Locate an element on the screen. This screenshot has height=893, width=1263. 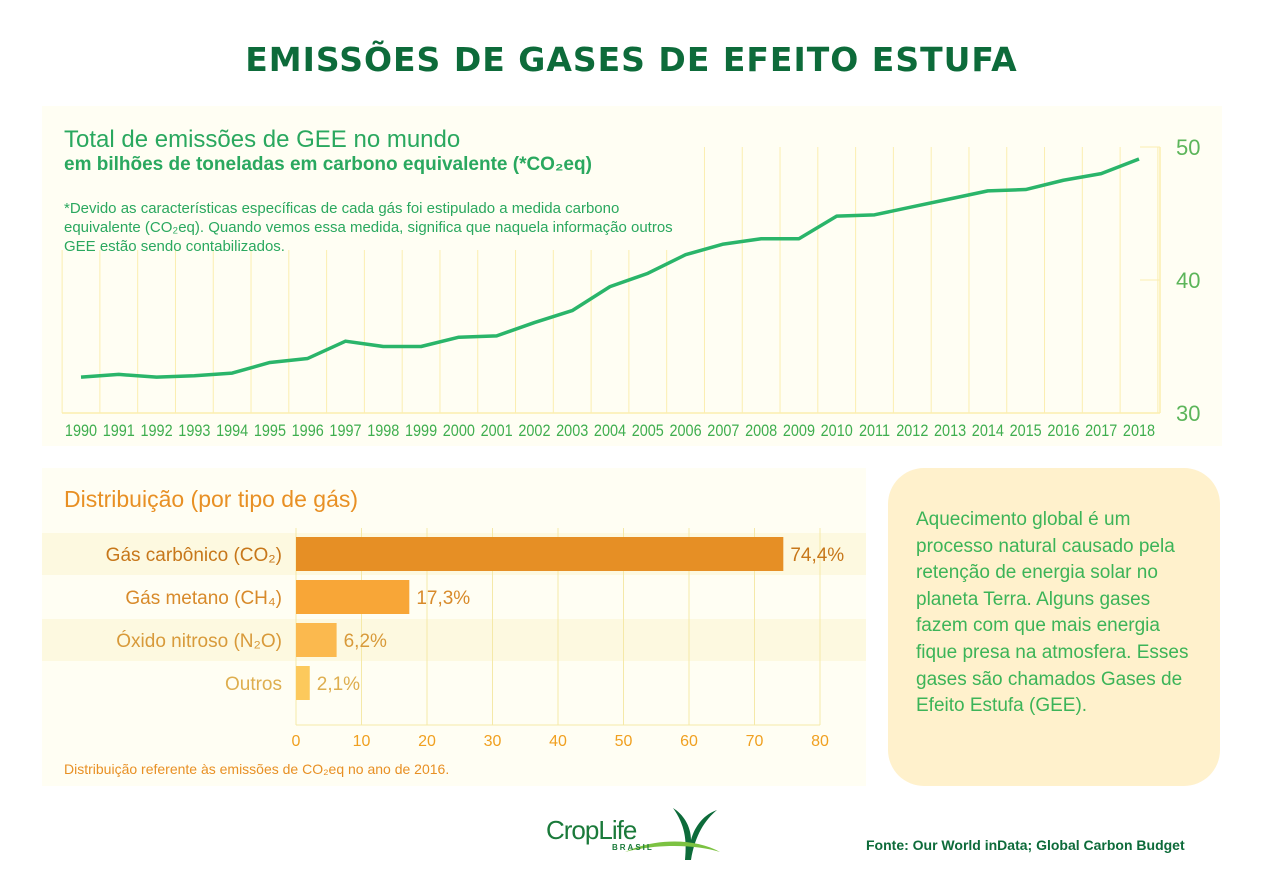
info-box is located at coordinates (1054, 627).